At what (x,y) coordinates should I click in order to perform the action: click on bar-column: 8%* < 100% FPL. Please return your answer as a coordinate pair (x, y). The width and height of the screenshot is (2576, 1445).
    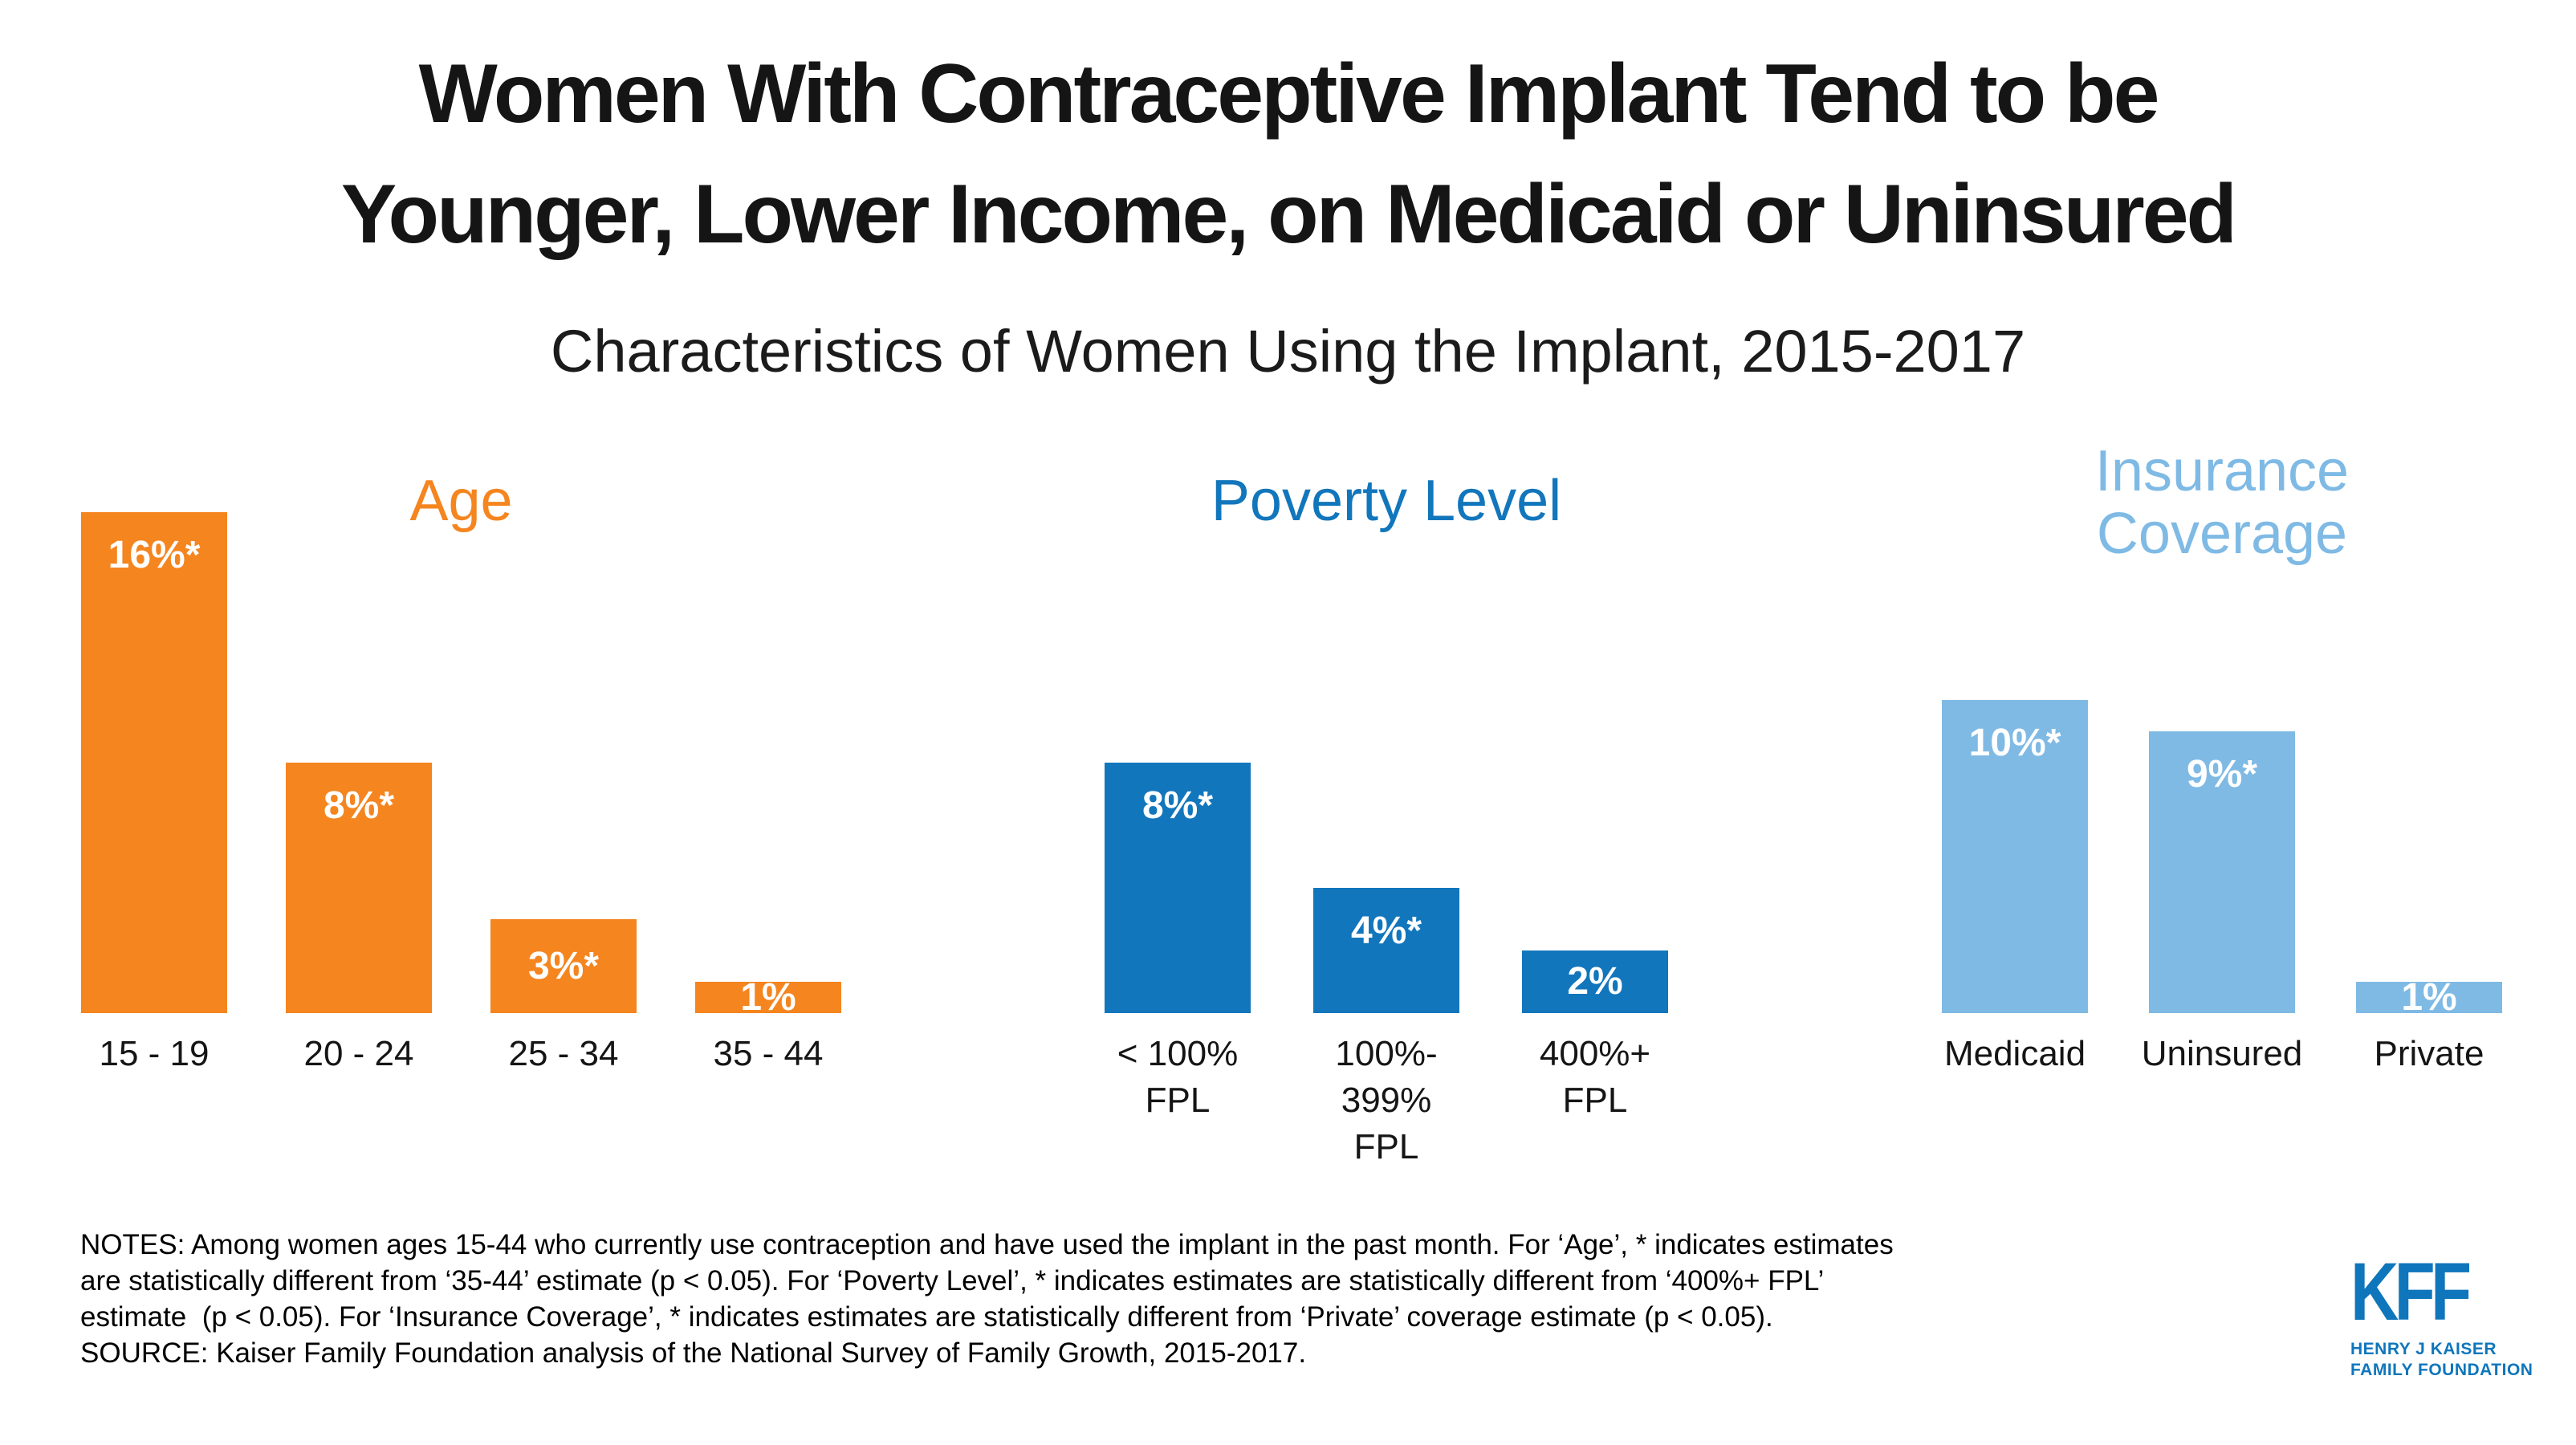
    Looking at the image, I should click on (1178, 777).